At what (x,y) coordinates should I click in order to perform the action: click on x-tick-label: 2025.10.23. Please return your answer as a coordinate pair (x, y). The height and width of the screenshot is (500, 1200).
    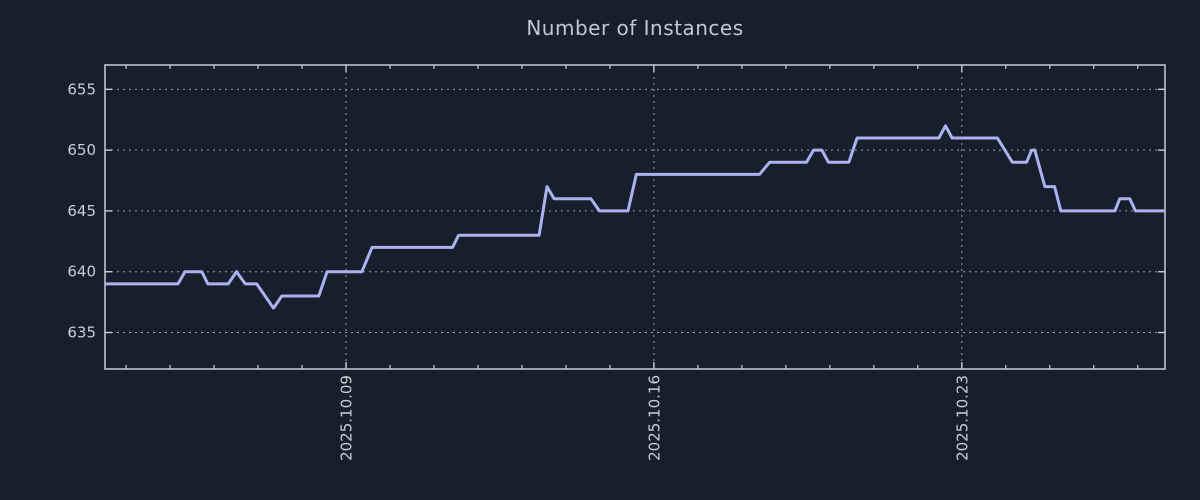
    Looking at the image, I should click on (962, 418).